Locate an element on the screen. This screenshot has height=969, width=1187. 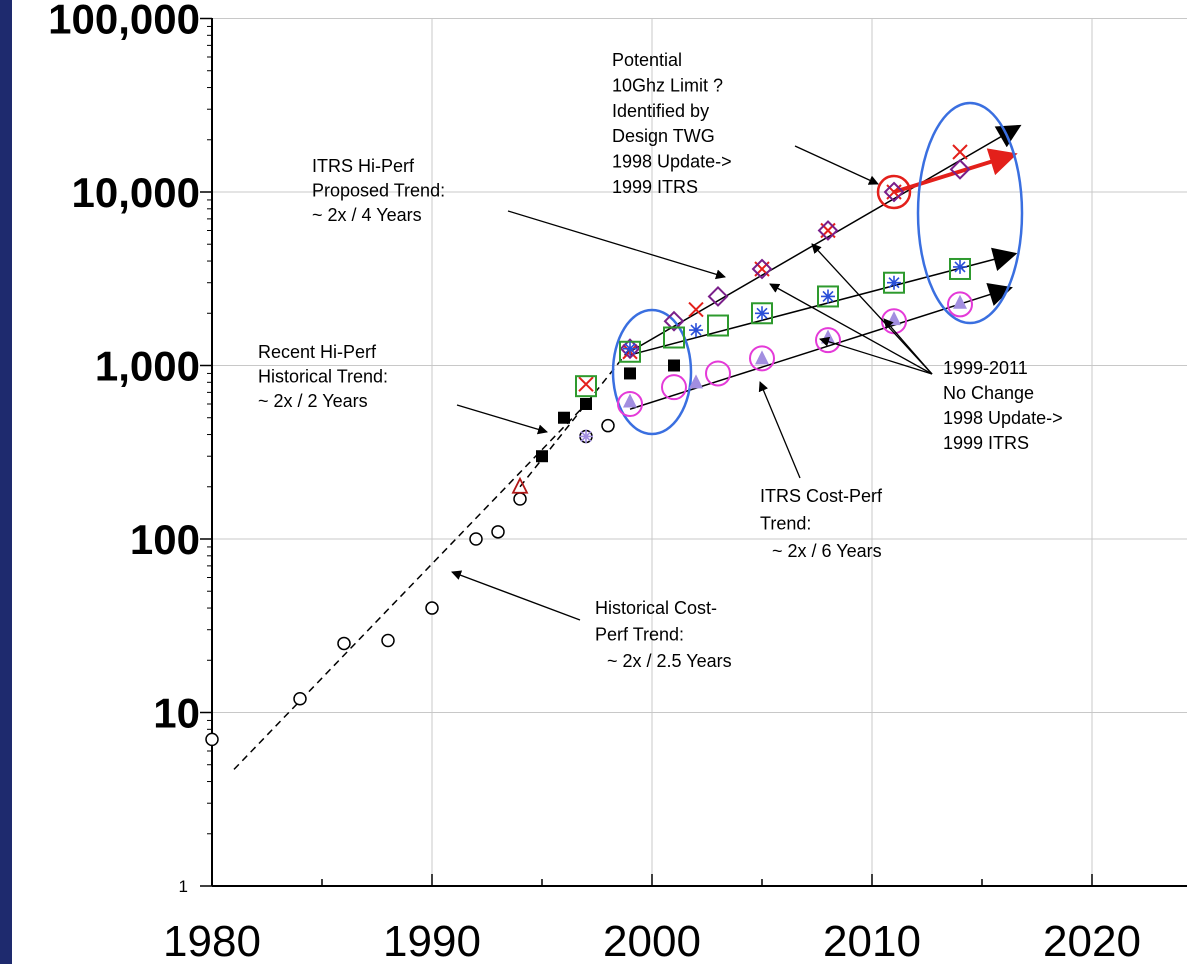
y-tick-label: 100 is located at coordinates (165, 539).